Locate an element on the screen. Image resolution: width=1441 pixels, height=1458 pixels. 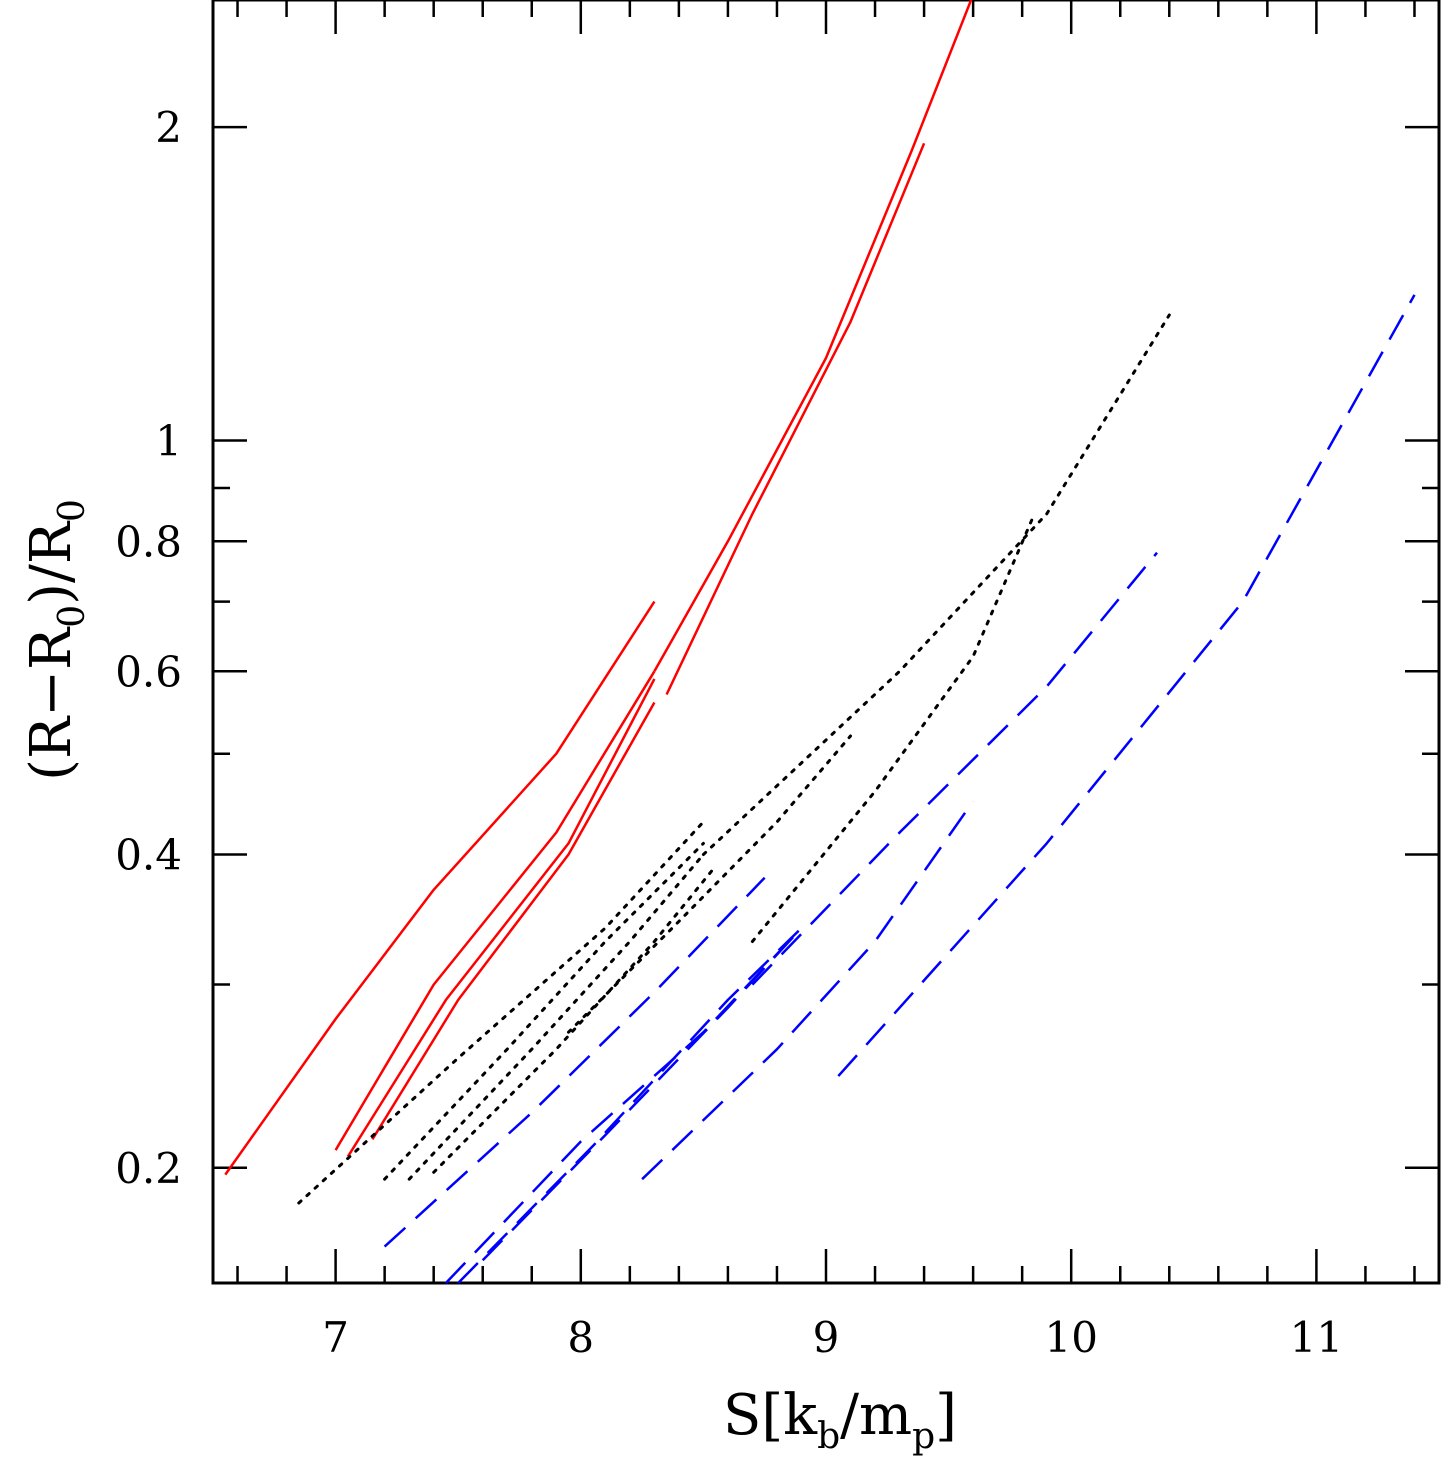
y-tick-label: 0.4 is located at coordinates (148, 855).